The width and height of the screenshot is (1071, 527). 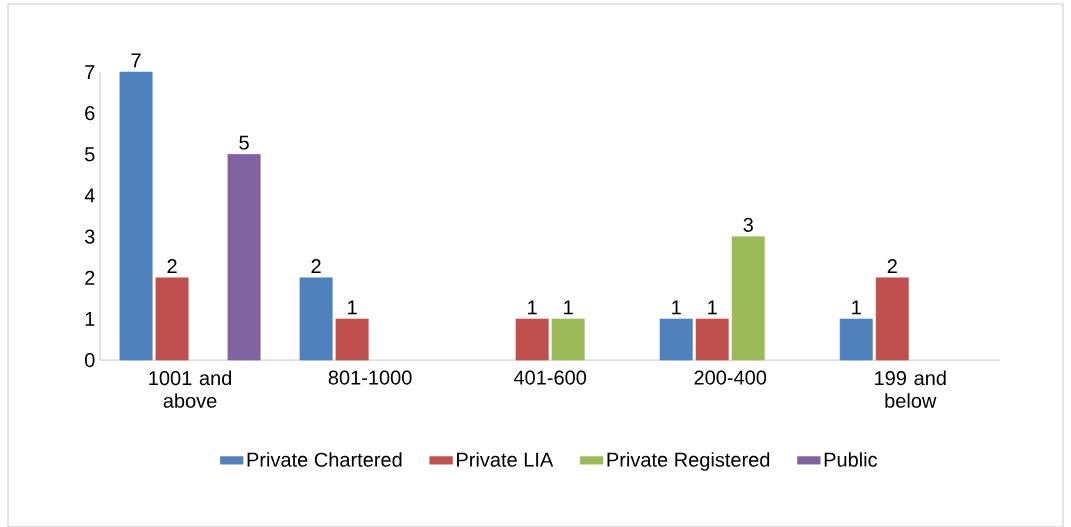 I want to click on x-tick-label: 1001 and above, so click(x=190, y=389).